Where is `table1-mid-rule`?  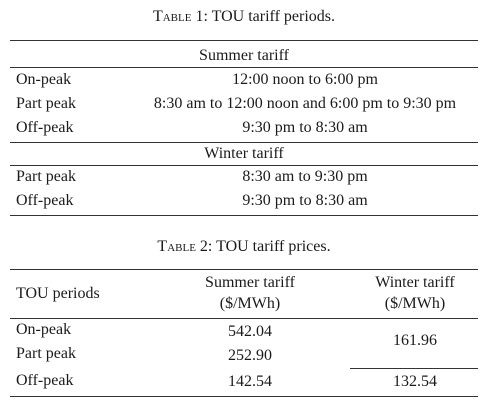
table1-mid-rule is located at coordinates (244, 142).